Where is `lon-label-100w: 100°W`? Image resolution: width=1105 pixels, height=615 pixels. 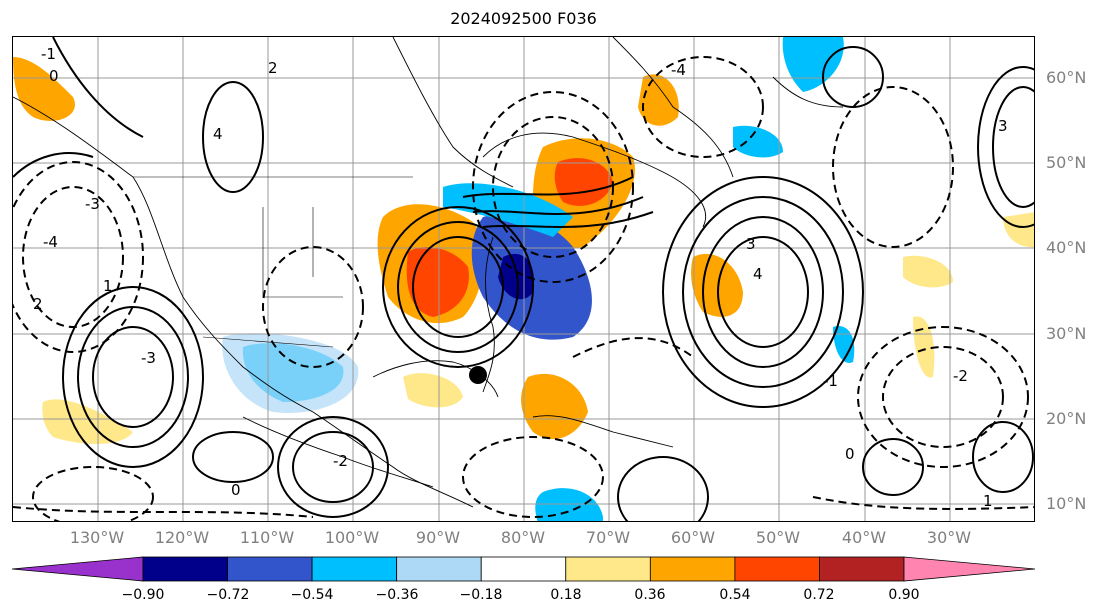
lon-label-100w: 100°W is located at coordinates (352, 537).